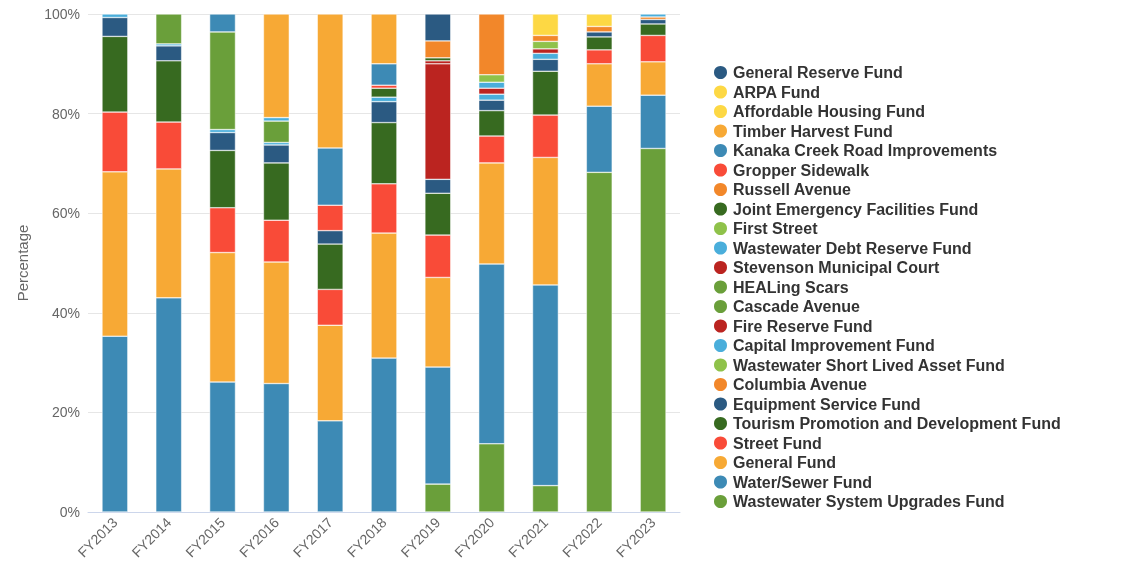 The image size is (1125, 582). Describe the element at coordinates (796, 306) in the screenshot. I see `legend-label: Cascade Avenue` at that location.